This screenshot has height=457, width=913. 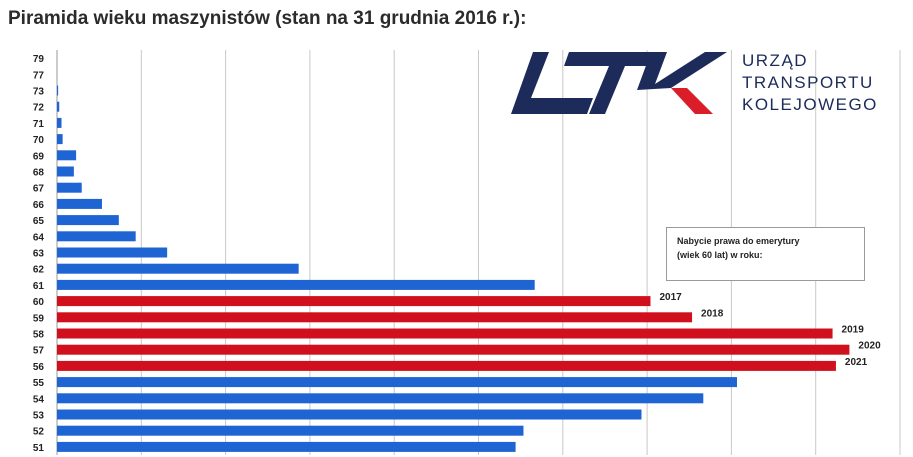 I want to click on category-label-56: 56, so click(x=39, y=367).